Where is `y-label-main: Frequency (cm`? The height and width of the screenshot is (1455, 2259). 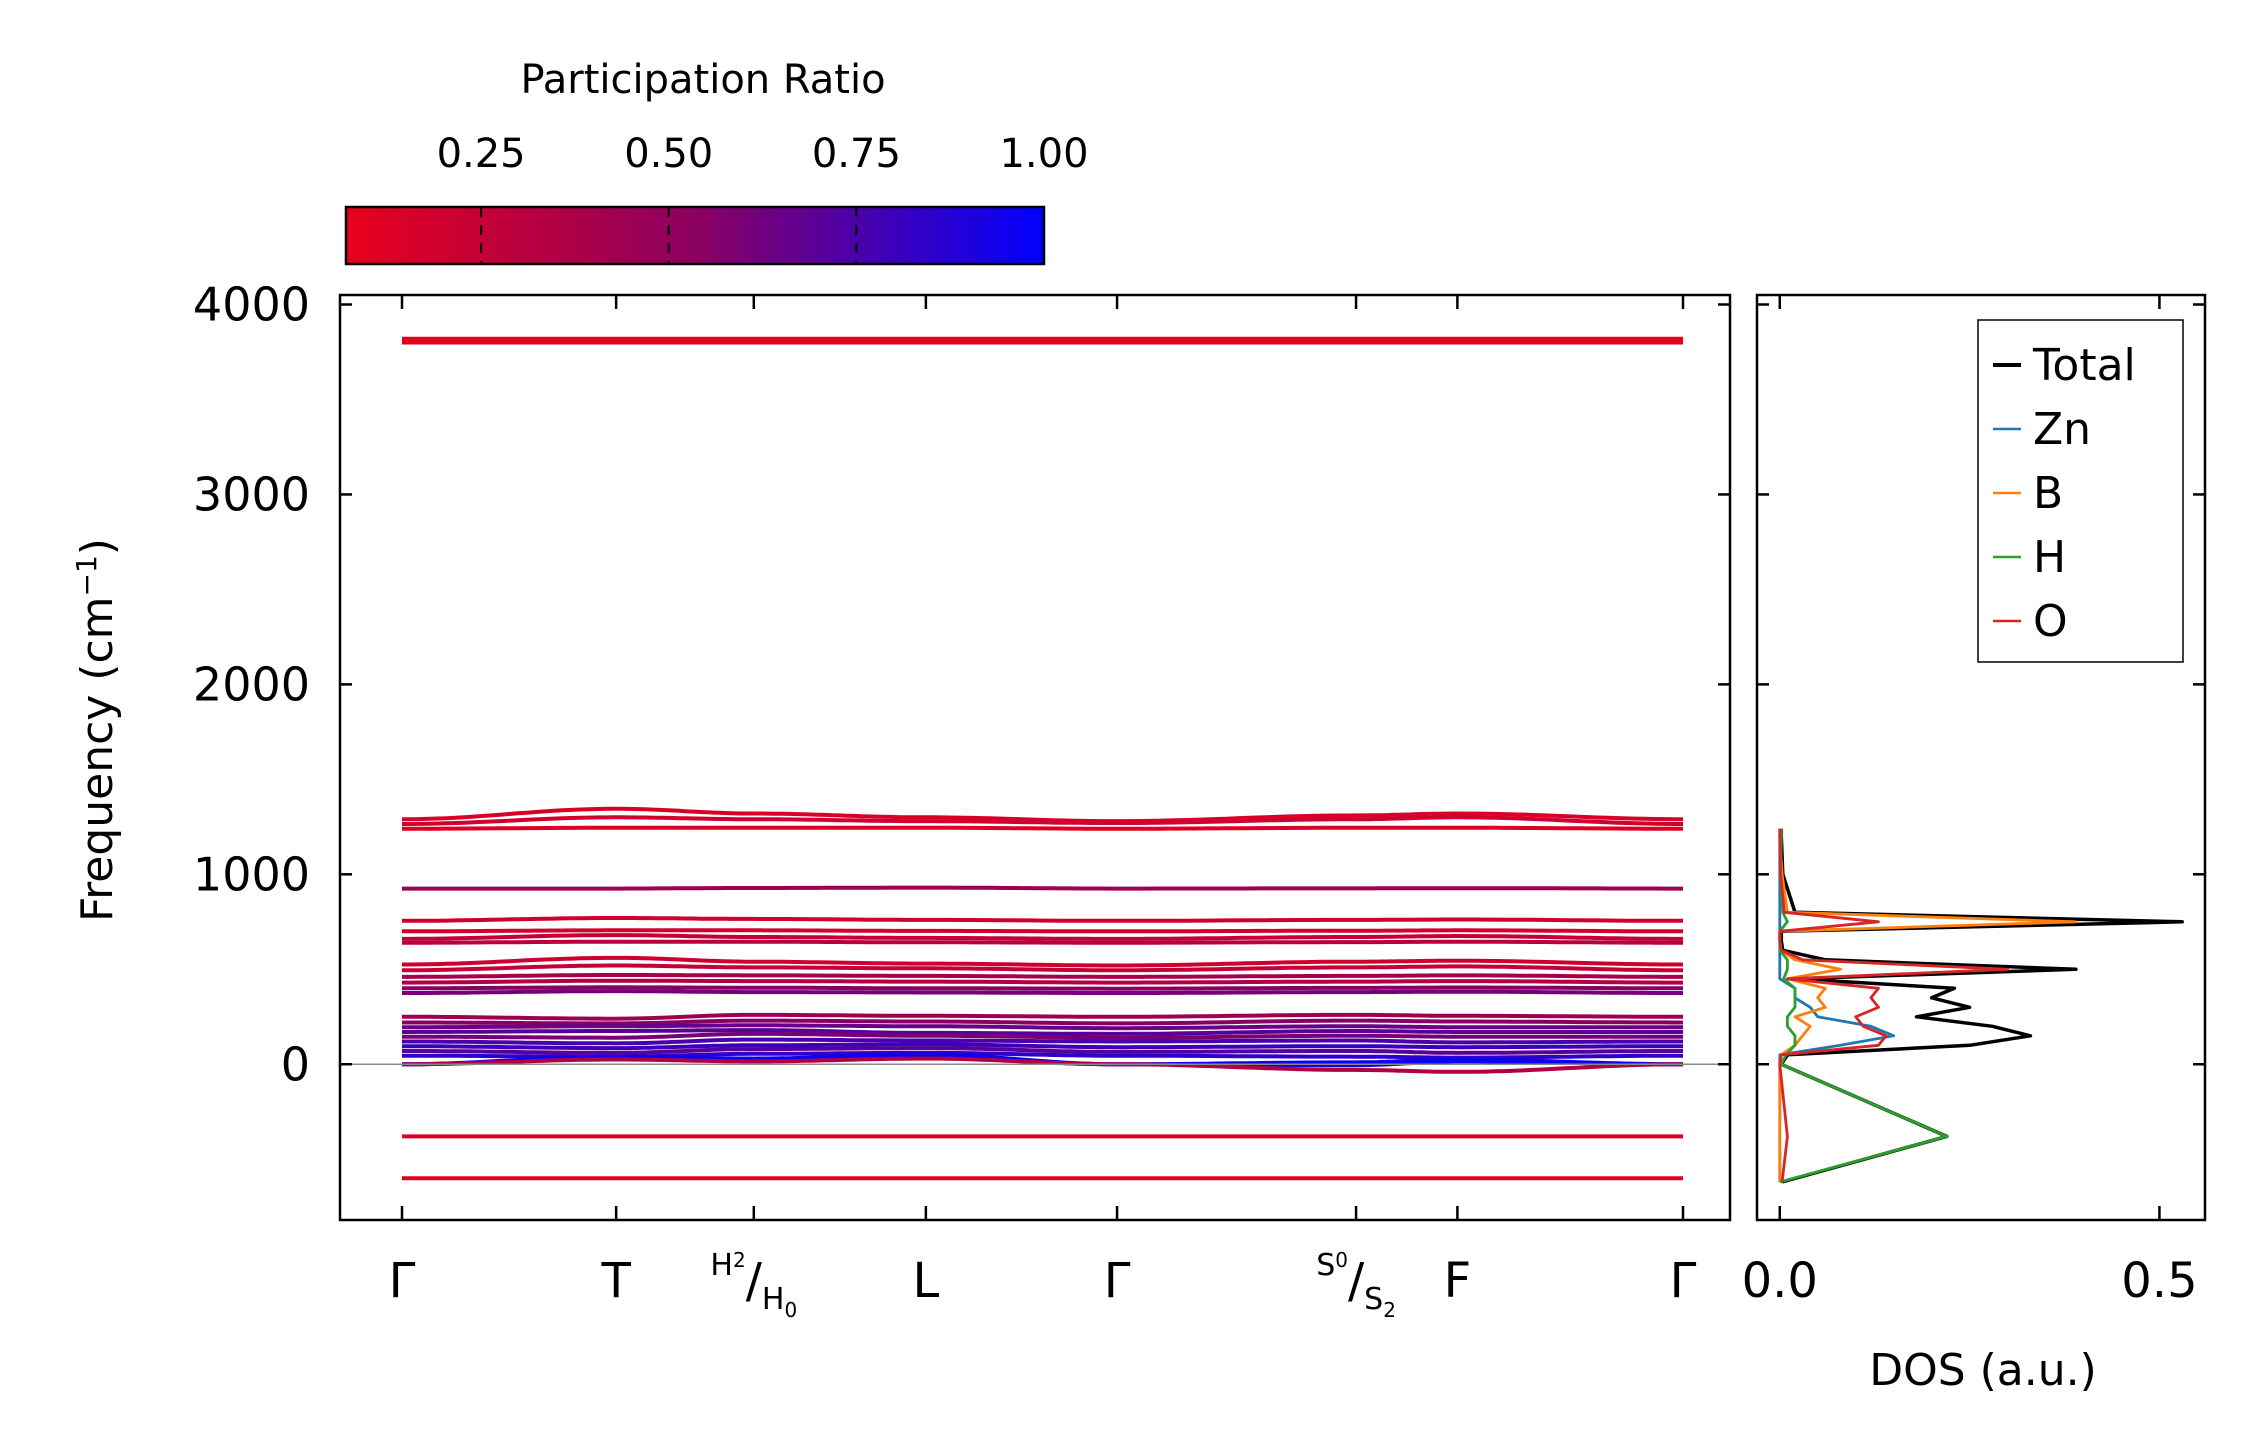 y-label-main: Frequency (cm is located at coordinates (97, 759).